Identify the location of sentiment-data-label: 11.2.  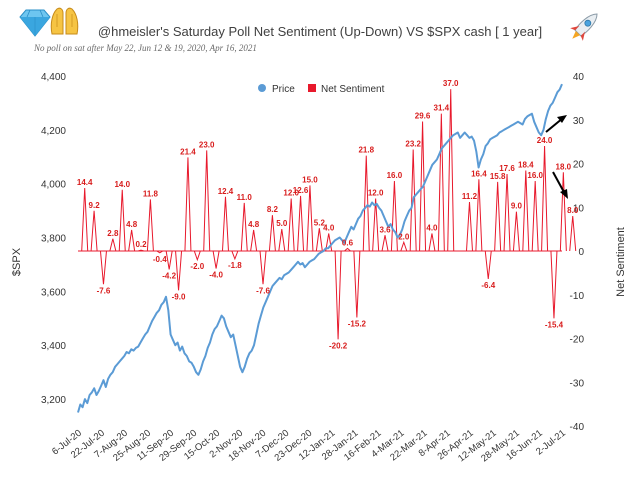
(470, 196).